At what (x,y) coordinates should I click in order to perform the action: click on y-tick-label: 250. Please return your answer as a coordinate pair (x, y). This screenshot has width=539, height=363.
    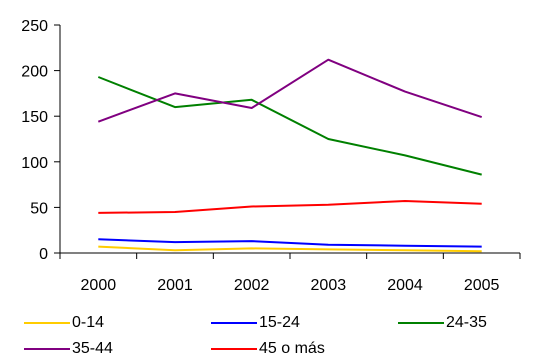
    Looking at the image, I should click on (34, 26).